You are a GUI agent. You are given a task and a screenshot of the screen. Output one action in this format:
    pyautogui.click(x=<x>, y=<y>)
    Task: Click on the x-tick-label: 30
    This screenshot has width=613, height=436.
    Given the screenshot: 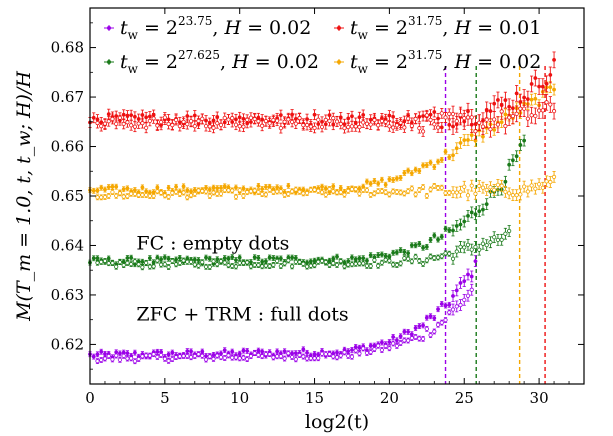 What is the action you would take?
    pyautogui.click(x=539, y=398)
    